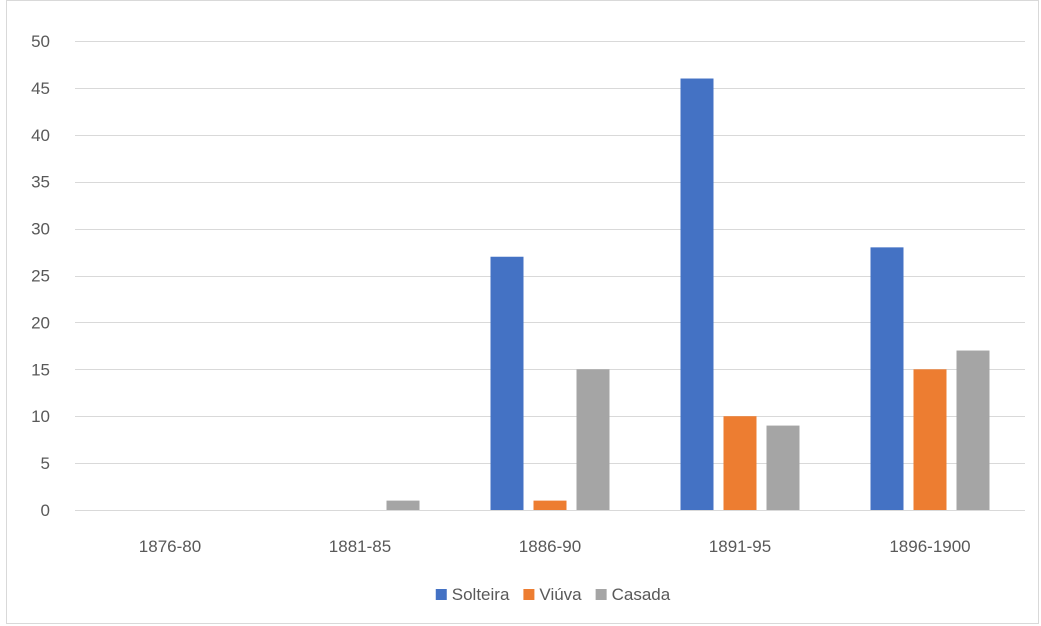 The height and width of the screenshot is (626, 1041). I want to click on legend-swatch-solteira, so click(441, 594).